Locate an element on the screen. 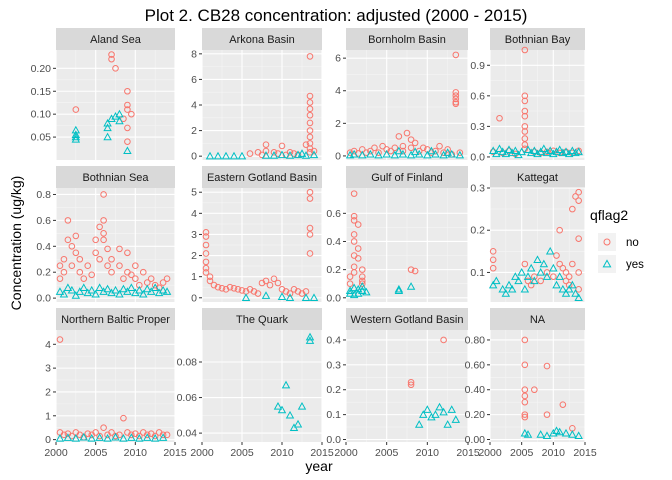 Image resolution: width=672 pixels, height=480 pixels. strip-label-the-quark: The Quark is located at coordinates (262, 320).